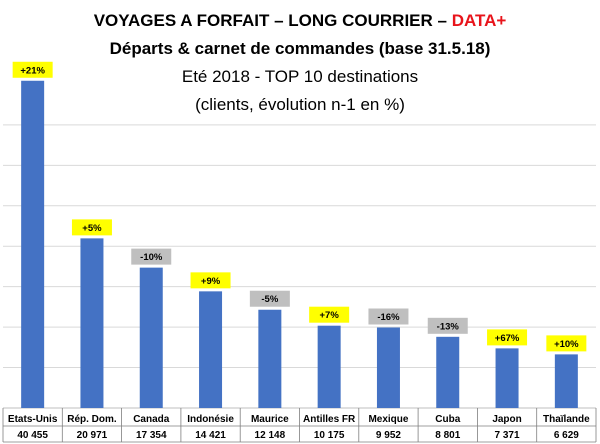  Describe the element at coordinates (270, 419) in the screenshot. I see `category-label: Maurice` at that location.